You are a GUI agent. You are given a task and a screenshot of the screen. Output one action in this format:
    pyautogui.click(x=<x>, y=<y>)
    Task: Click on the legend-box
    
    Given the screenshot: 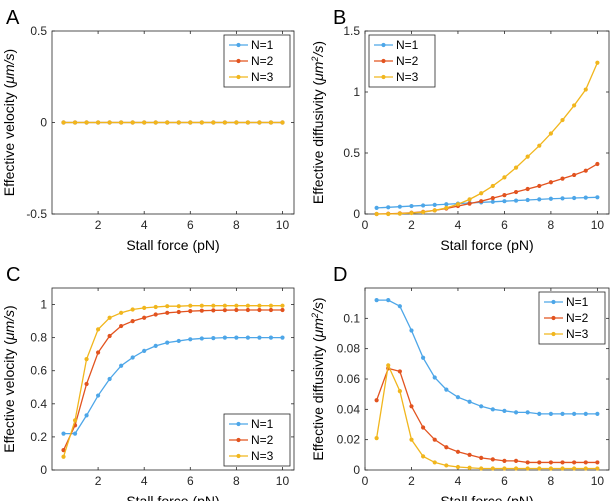 What is the action you would take?
    pyautogui.click(x=402, y=61)
    